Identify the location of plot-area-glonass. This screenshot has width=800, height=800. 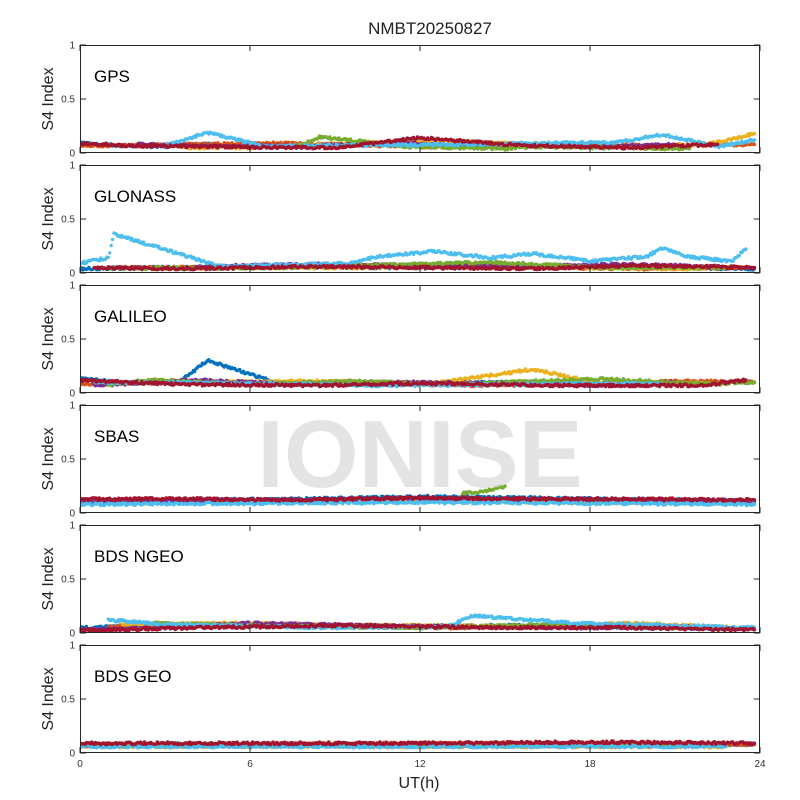
(418, 251).